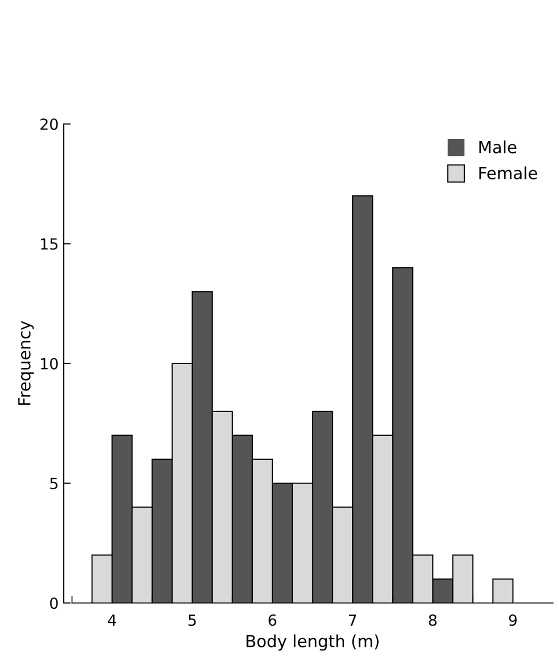  I want to click on y-tick-label: 0, so click(54, 603).